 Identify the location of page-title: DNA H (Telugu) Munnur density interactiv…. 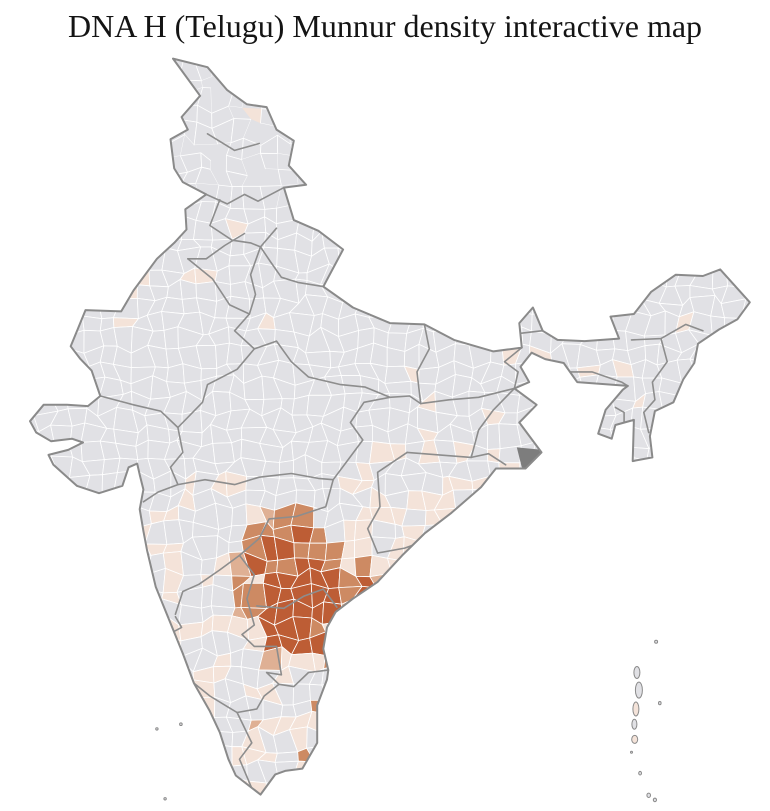
(385, 26).